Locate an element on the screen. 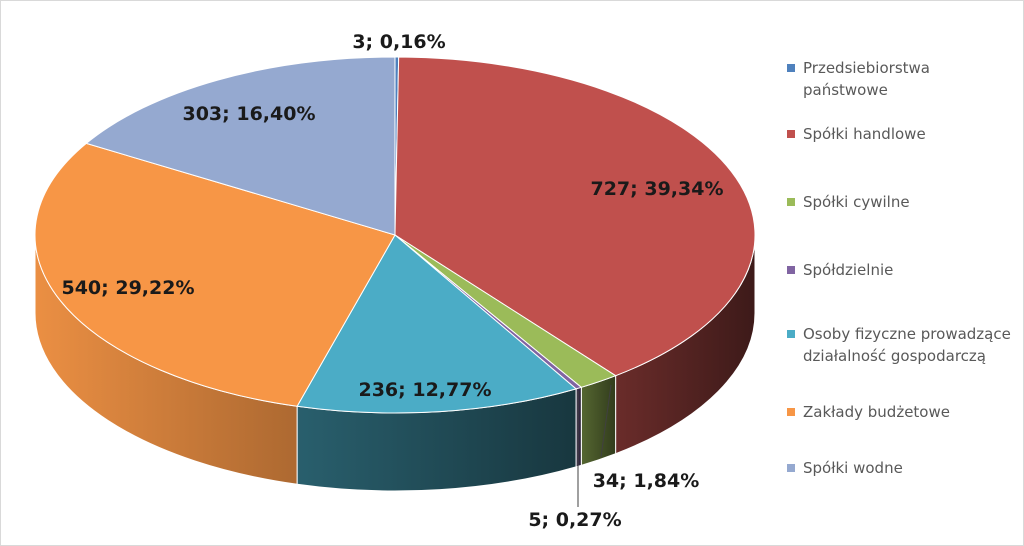 The height and width of the screenshot is (546, 1024). data-label-zaklady-budzetowe: 540; 29,22% is located at coordinates (127, 288).